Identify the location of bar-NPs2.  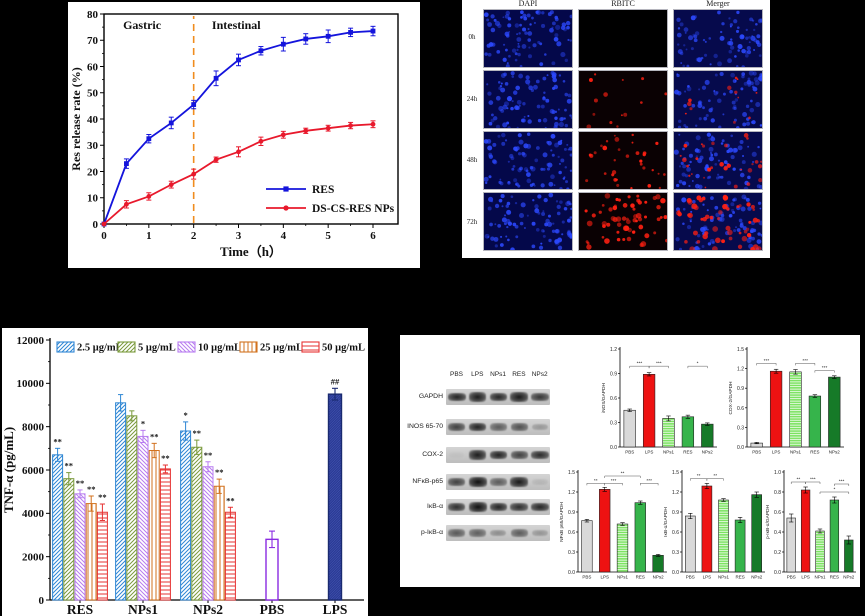
(834, 412).